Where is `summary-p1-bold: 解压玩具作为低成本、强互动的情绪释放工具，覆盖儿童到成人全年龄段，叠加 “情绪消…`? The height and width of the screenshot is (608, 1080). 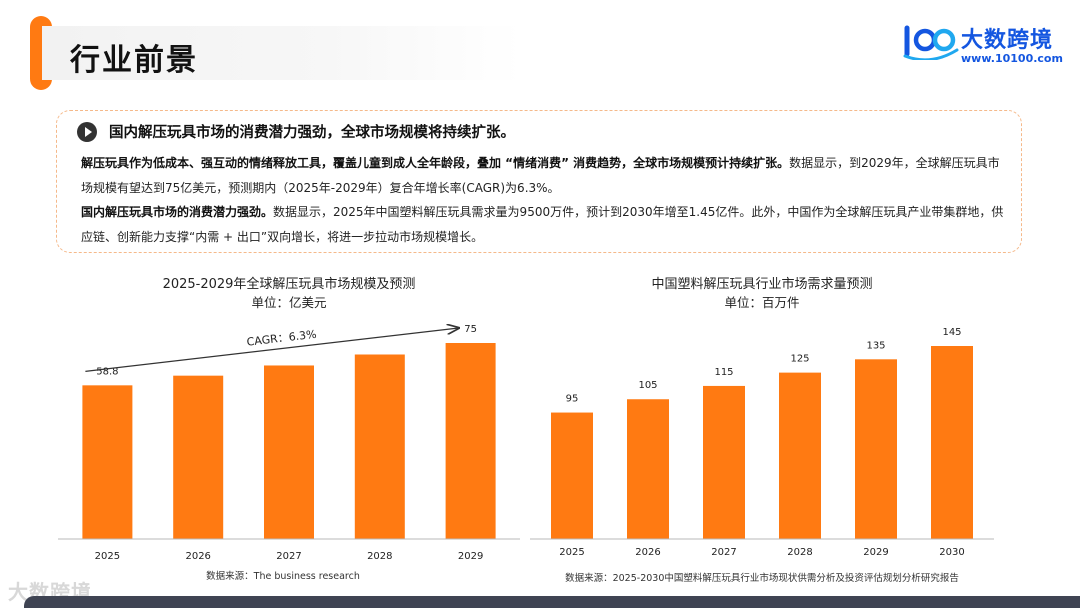
summary-p1-bold: 解压玩具作为低成本、强互动的情绪释放工具，覆盖儿童到成人全年龄段，叠加 “情绪消… is located at coordinates (435, 163).